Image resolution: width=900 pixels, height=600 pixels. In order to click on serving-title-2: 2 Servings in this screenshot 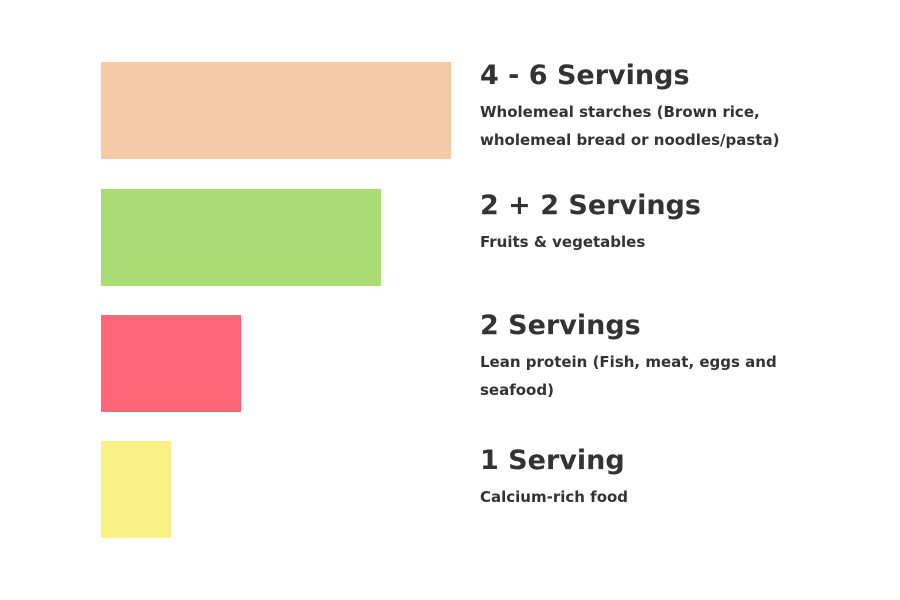, I will do `click(560, 325)`.